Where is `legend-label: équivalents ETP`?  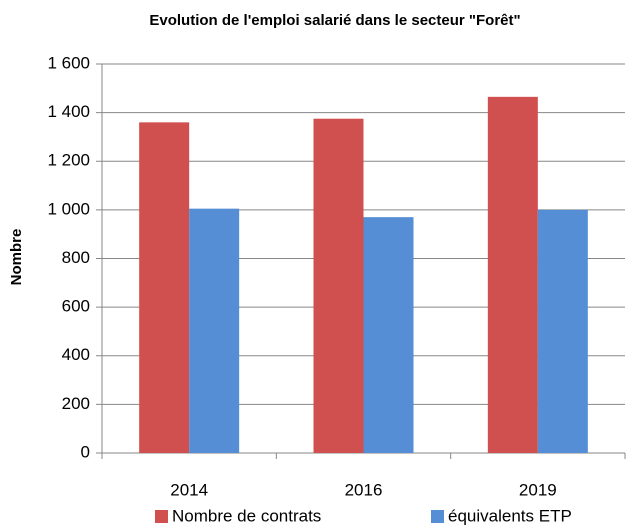 legend-label: équivalents ETP is located at coordinates (510, 515).